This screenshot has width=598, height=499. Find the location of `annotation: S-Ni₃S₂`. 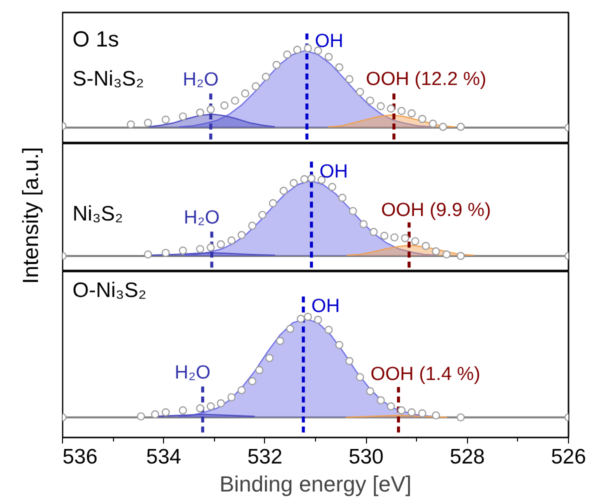

annotation: S-Ni₃S₂ is located at coordinates (108, 79).